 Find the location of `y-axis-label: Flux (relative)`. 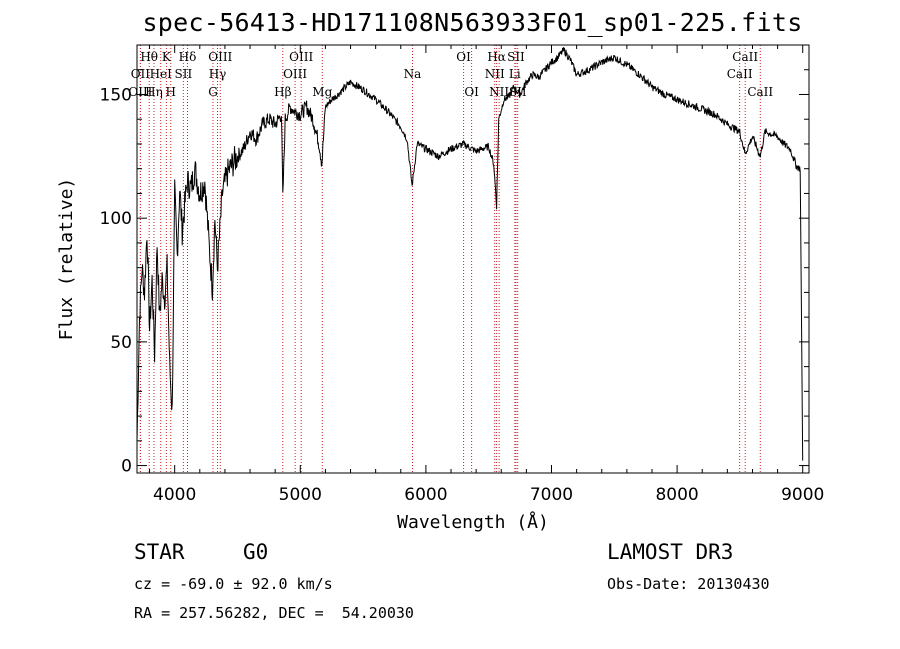

y-axis-label: Flux (relative) is located at coordinates (66, 259).